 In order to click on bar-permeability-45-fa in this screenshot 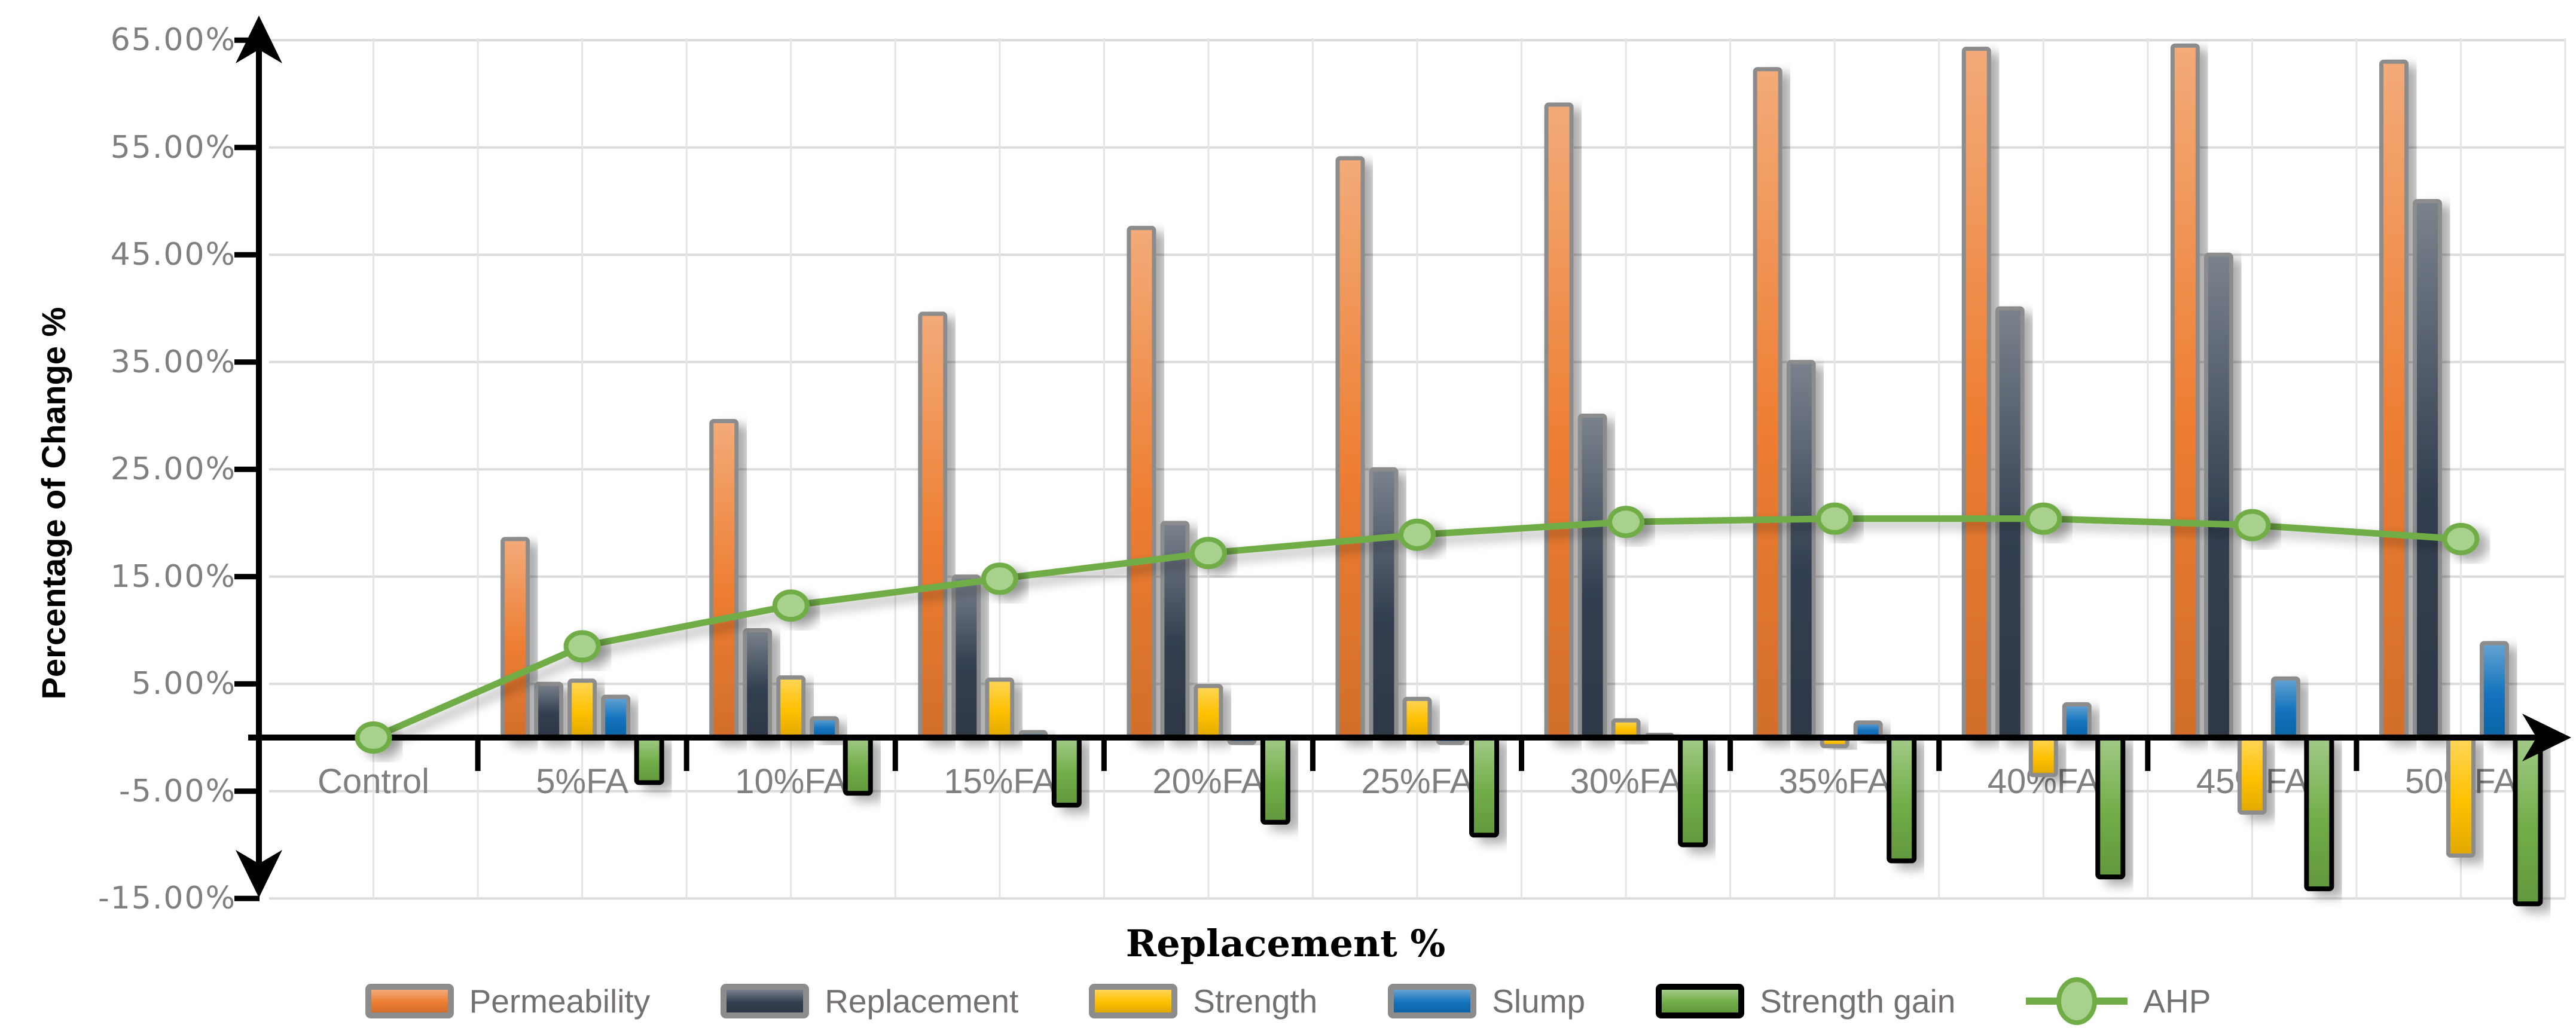, I will do `click(2185, 392)`.